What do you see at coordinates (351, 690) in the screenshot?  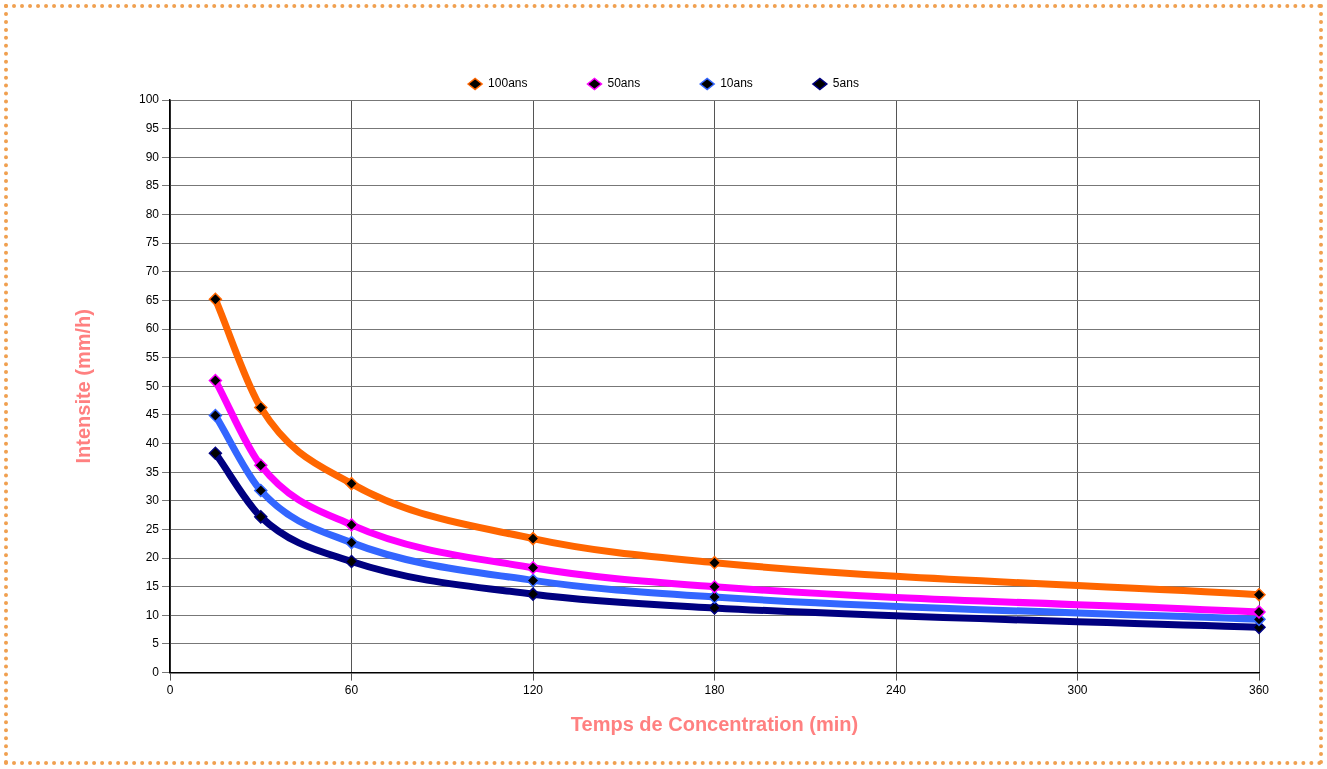 I see `x-tick-label: 60` at bounding box center [351, 690].